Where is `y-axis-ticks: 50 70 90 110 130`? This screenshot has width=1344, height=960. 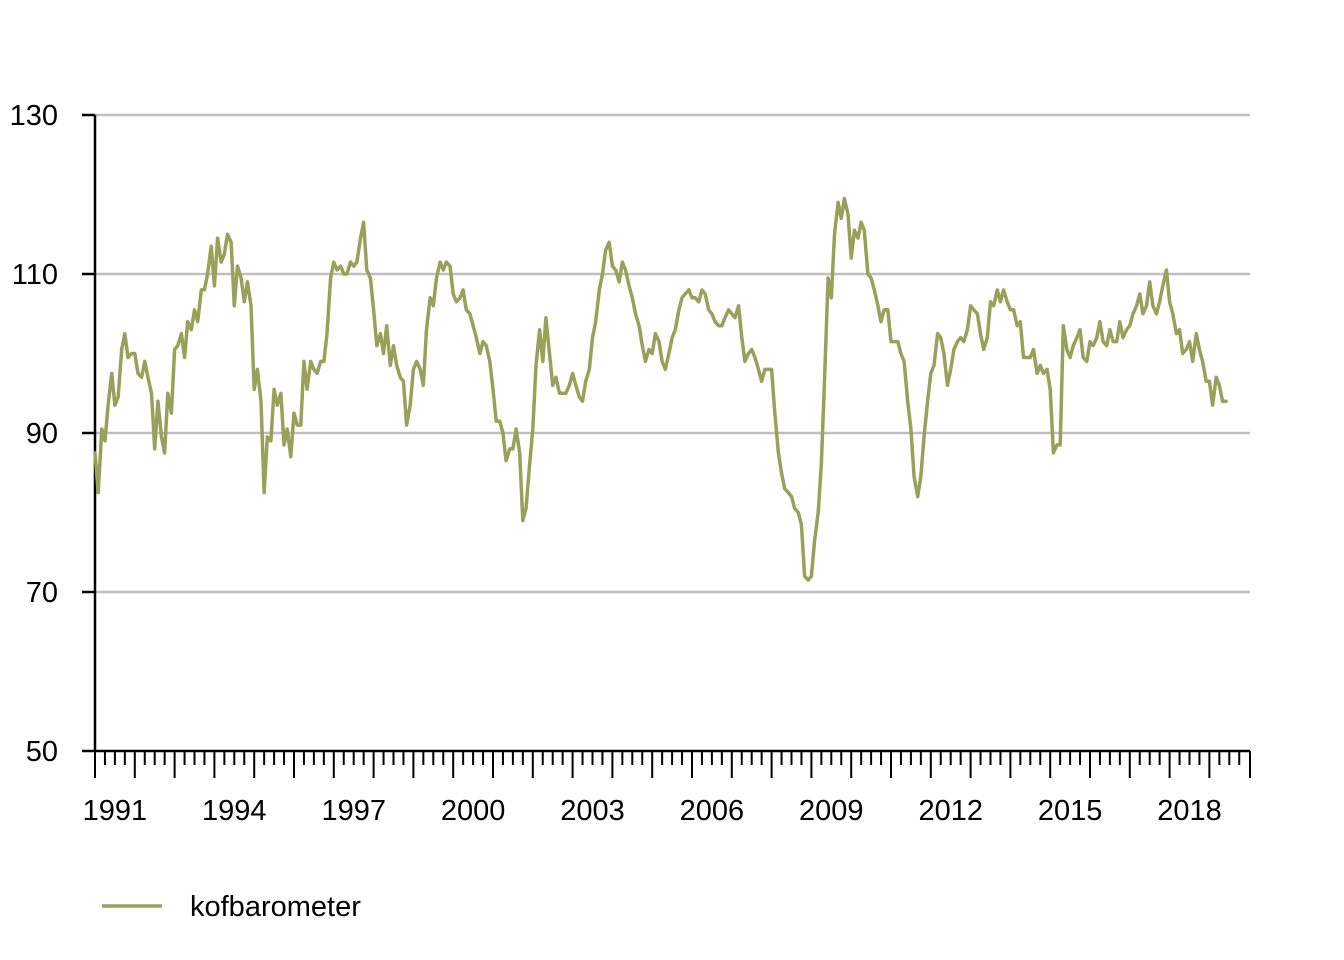
y-axis-ticks: 50 70 90 110 130 is located at coordinates (52, 434).